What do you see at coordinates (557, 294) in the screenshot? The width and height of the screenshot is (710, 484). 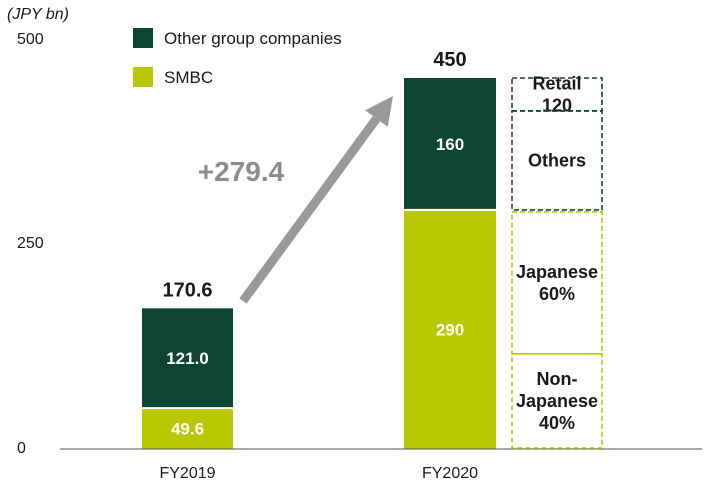 I see `breakdown-label: 60%` at bounding box center [557, 294].